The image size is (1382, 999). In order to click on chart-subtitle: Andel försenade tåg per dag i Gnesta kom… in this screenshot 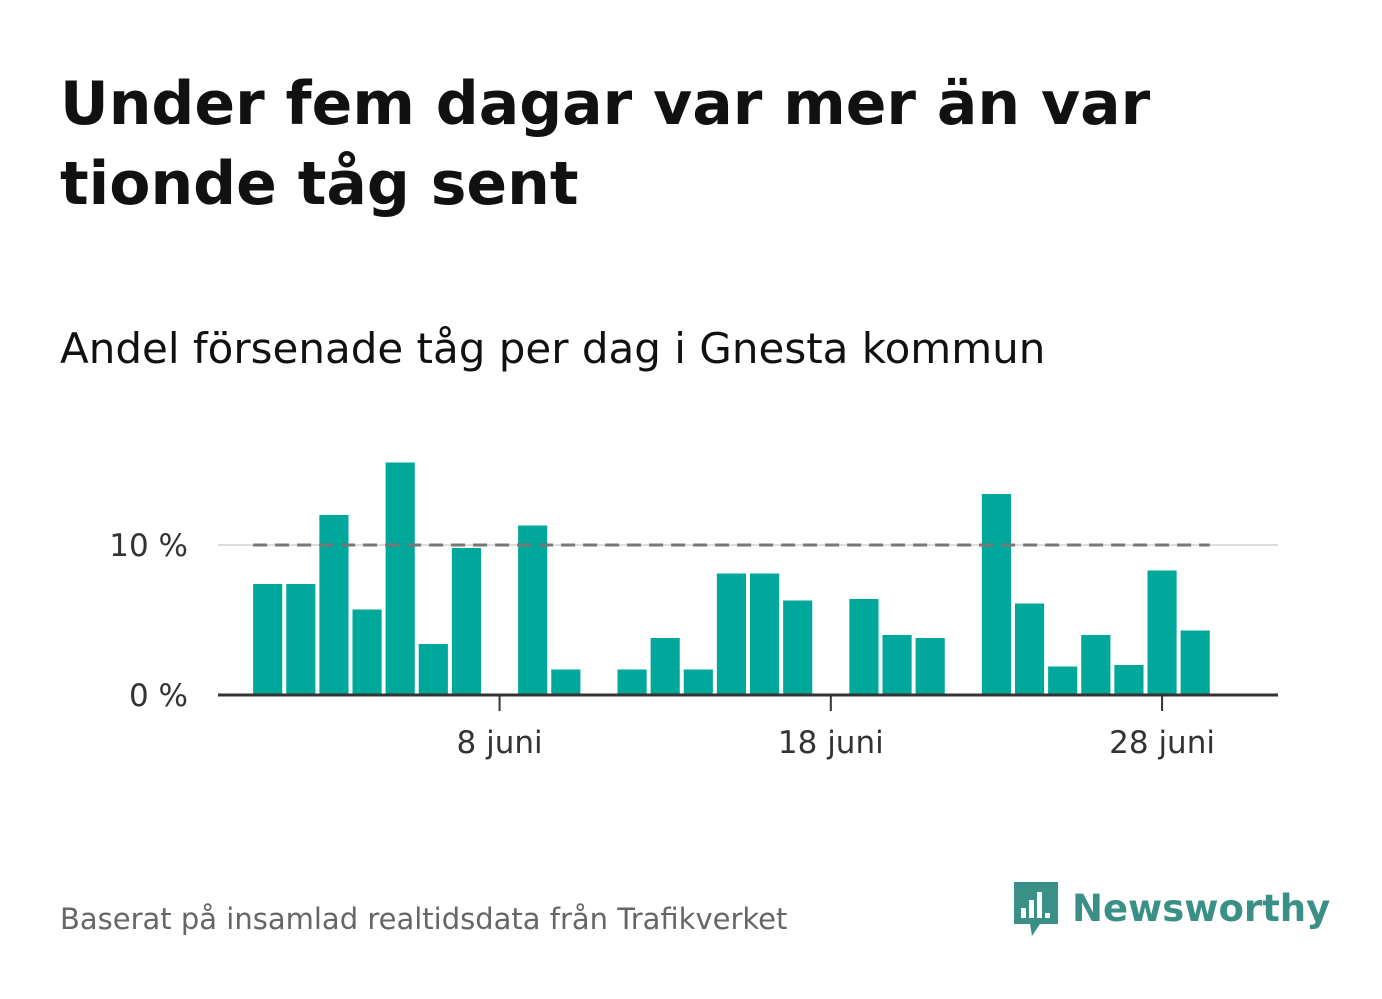, I will do `click(553, 348)`.